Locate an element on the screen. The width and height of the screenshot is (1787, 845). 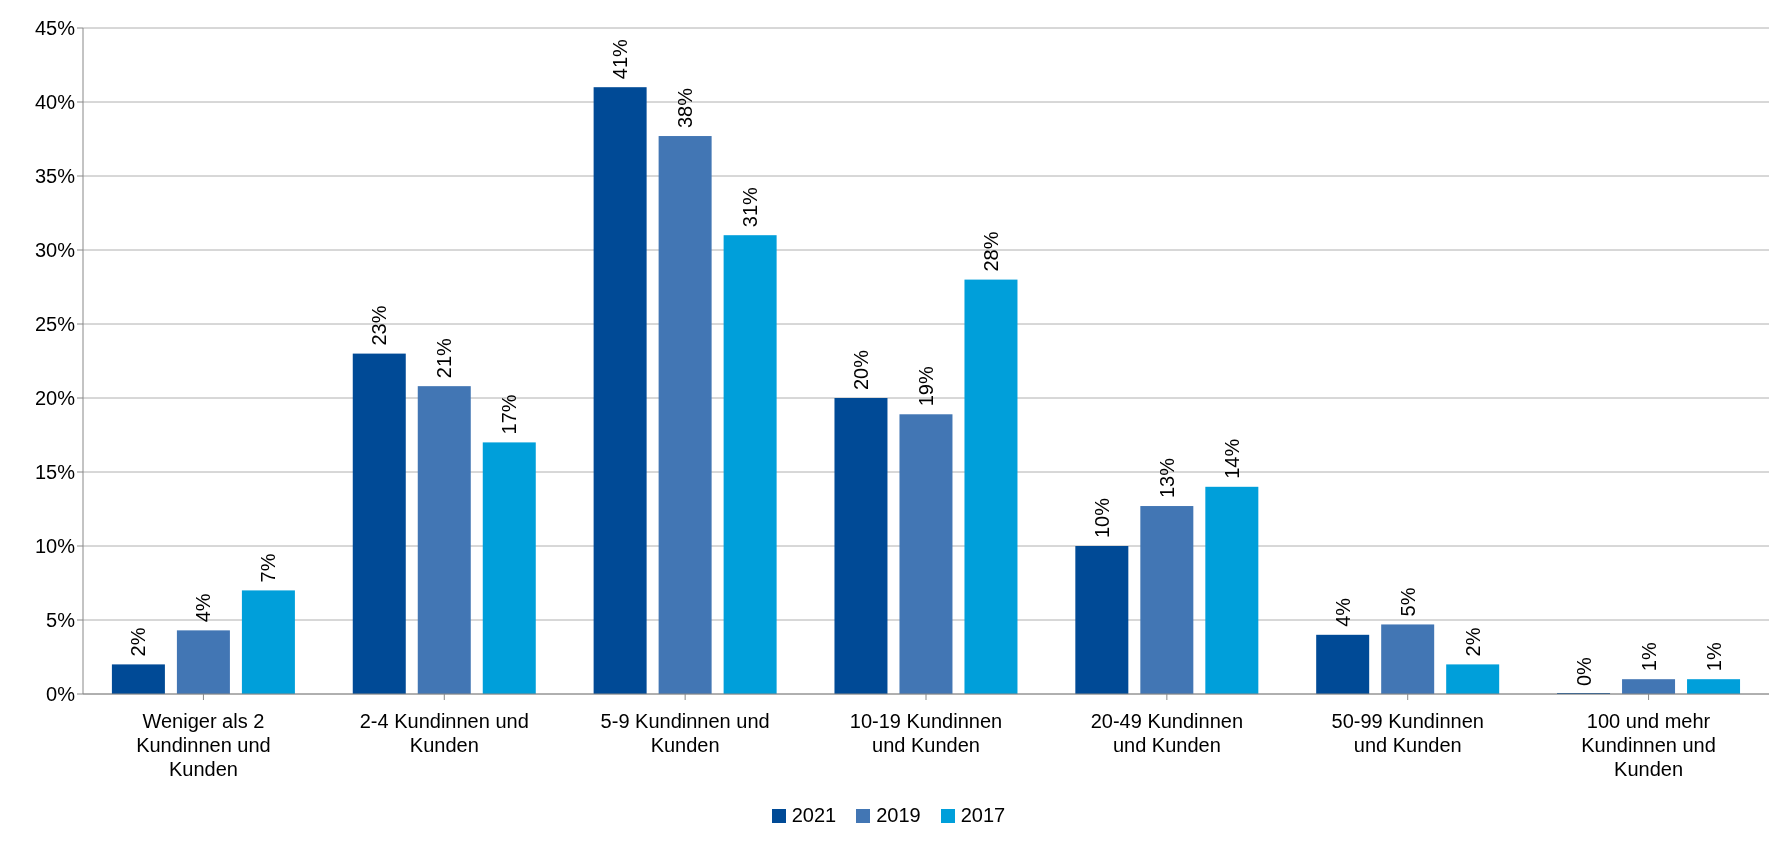
legend-label: 2021 is located at coordinates (814, 815).